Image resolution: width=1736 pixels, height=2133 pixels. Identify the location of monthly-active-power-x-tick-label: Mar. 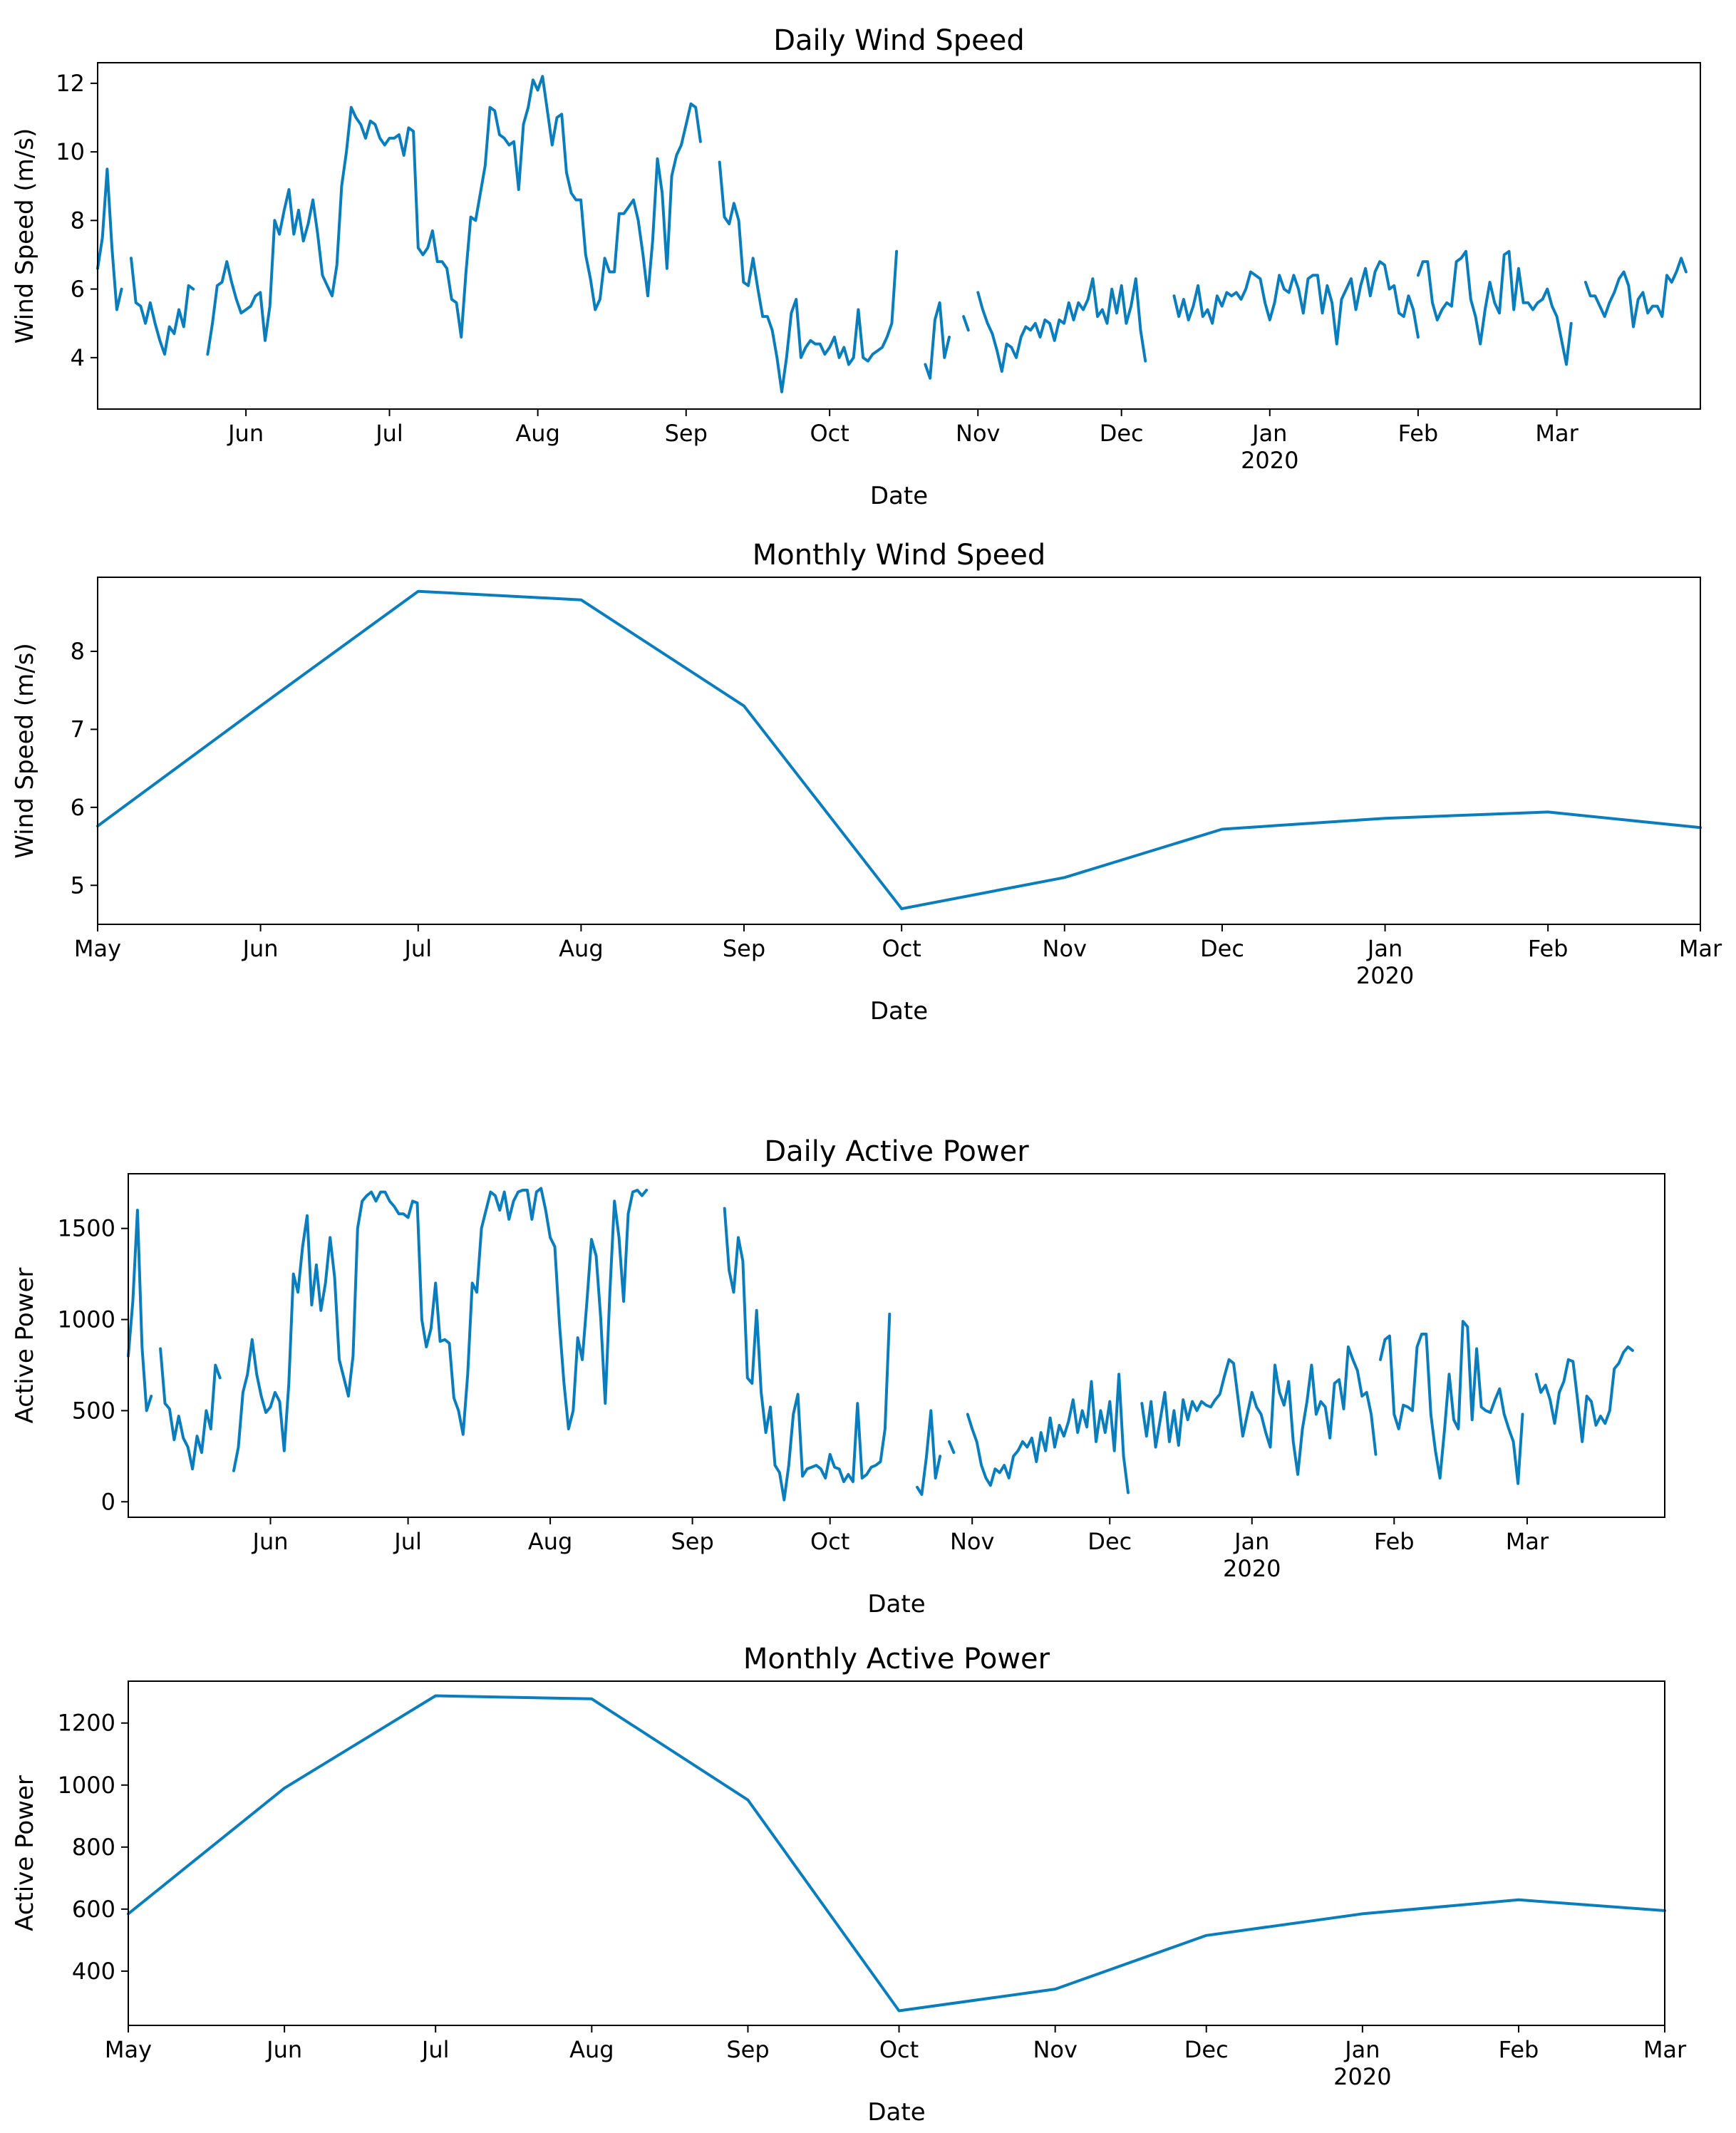
(1665, 2049).